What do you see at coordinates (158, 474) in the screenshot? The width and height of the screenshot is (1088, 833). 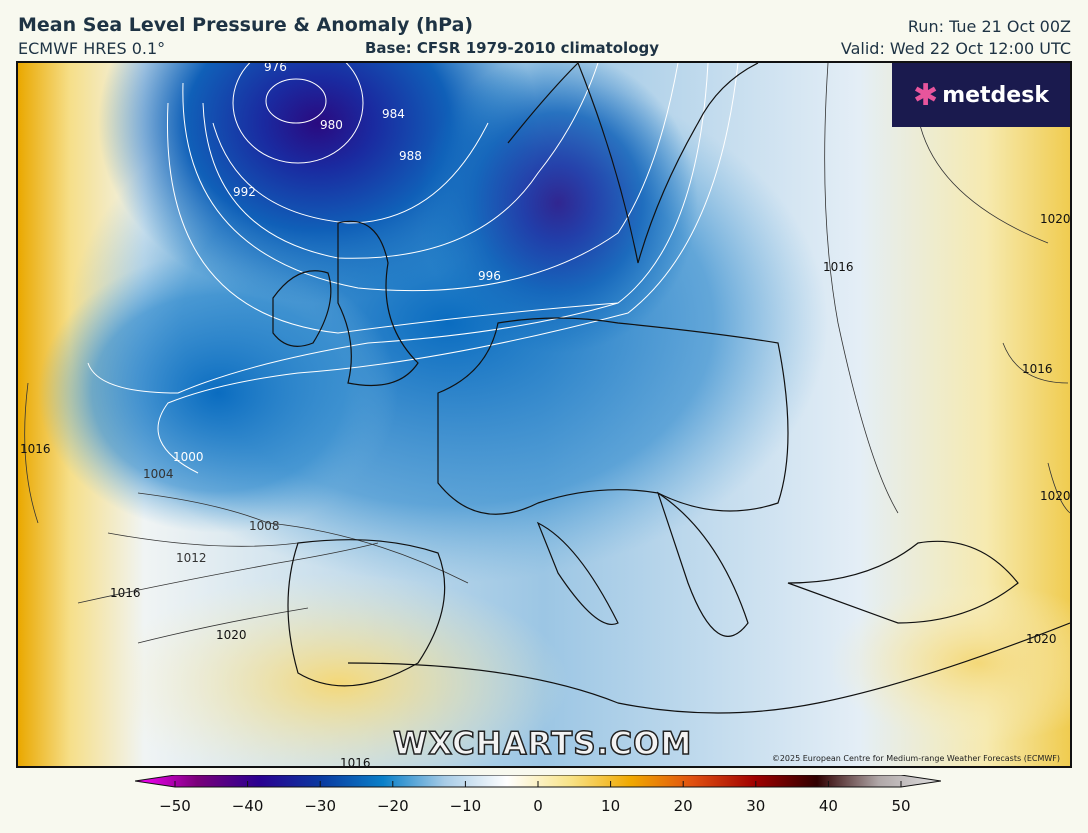 I see `isobar-label: 1004` at bounding box center [158, 474].